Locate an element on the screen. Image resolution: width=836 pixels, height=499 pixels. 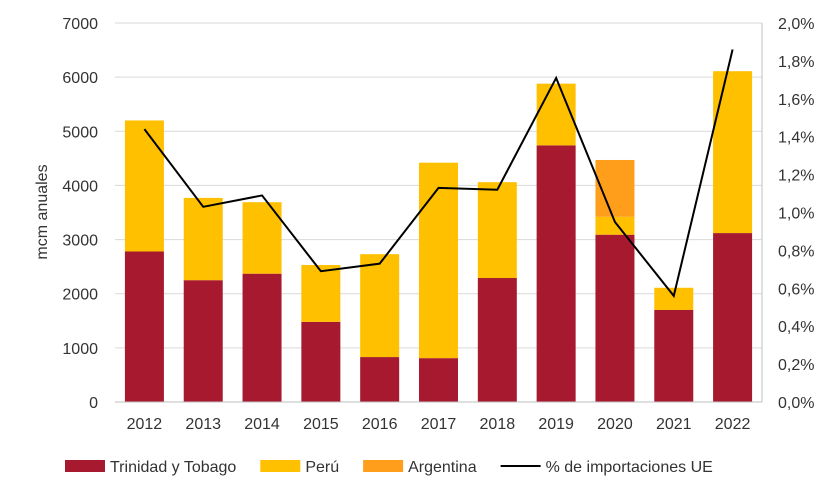
legend-label: Trinidad y Tobago is located at coordinates (173, 467).